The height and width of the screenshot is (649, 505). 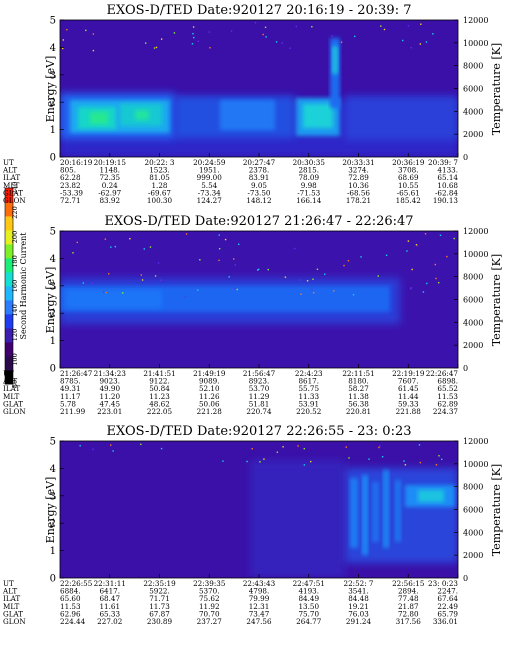 What do you see at coordinates (70, 388) in the screenshot?
I see `ephemeris-value: 49.31` at bounding box center [70, 388].